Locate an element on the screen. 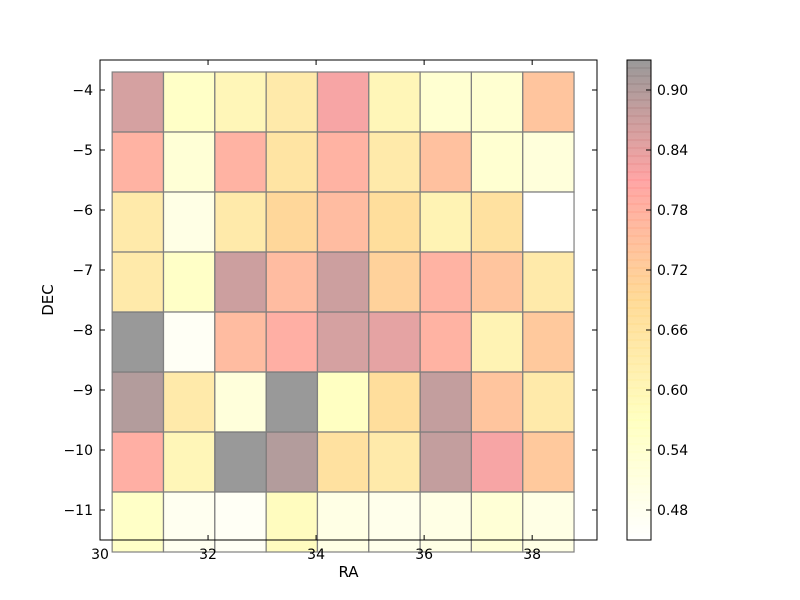 This screenshot has height=600, width=800. colorbar-tick-label: 0.84 is located at coordinates (672, 151).